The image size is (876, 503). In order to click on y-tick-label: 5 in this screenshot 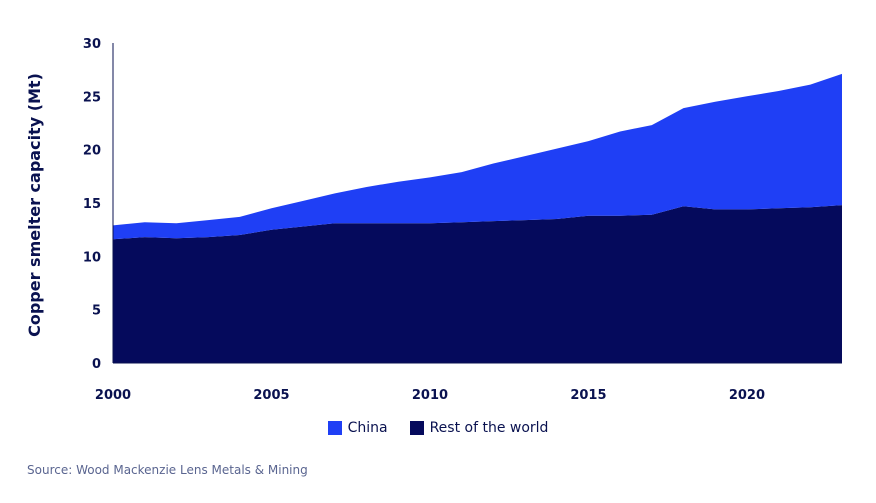, I will do `click(96, 311)`.